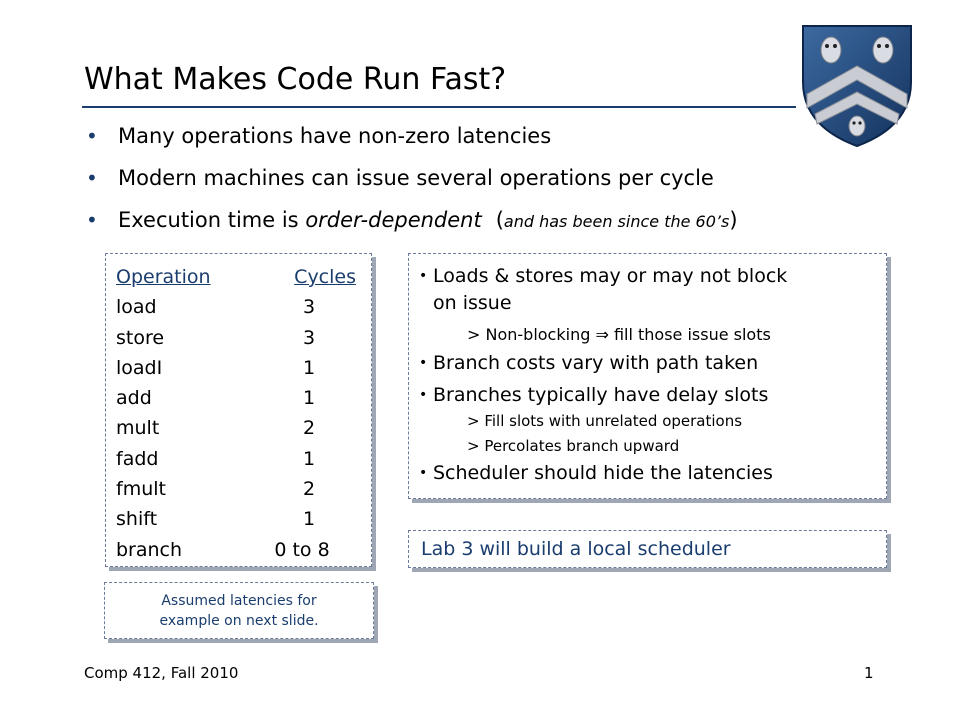  I want to click on list-item-continuation: on issue, so click(649, 304).